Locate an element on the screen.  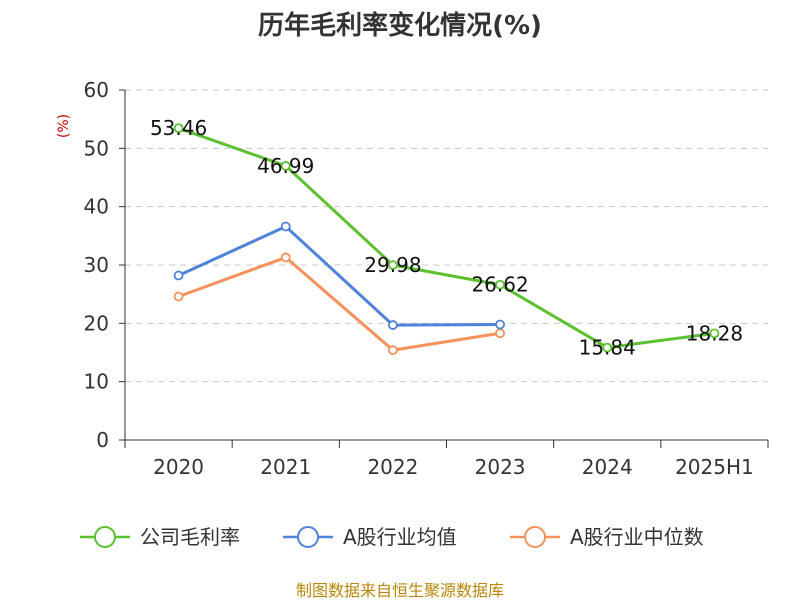
legend: 公司毛利率 A股行业均值 A股行业中位数 is located at coordinates (392, 537).